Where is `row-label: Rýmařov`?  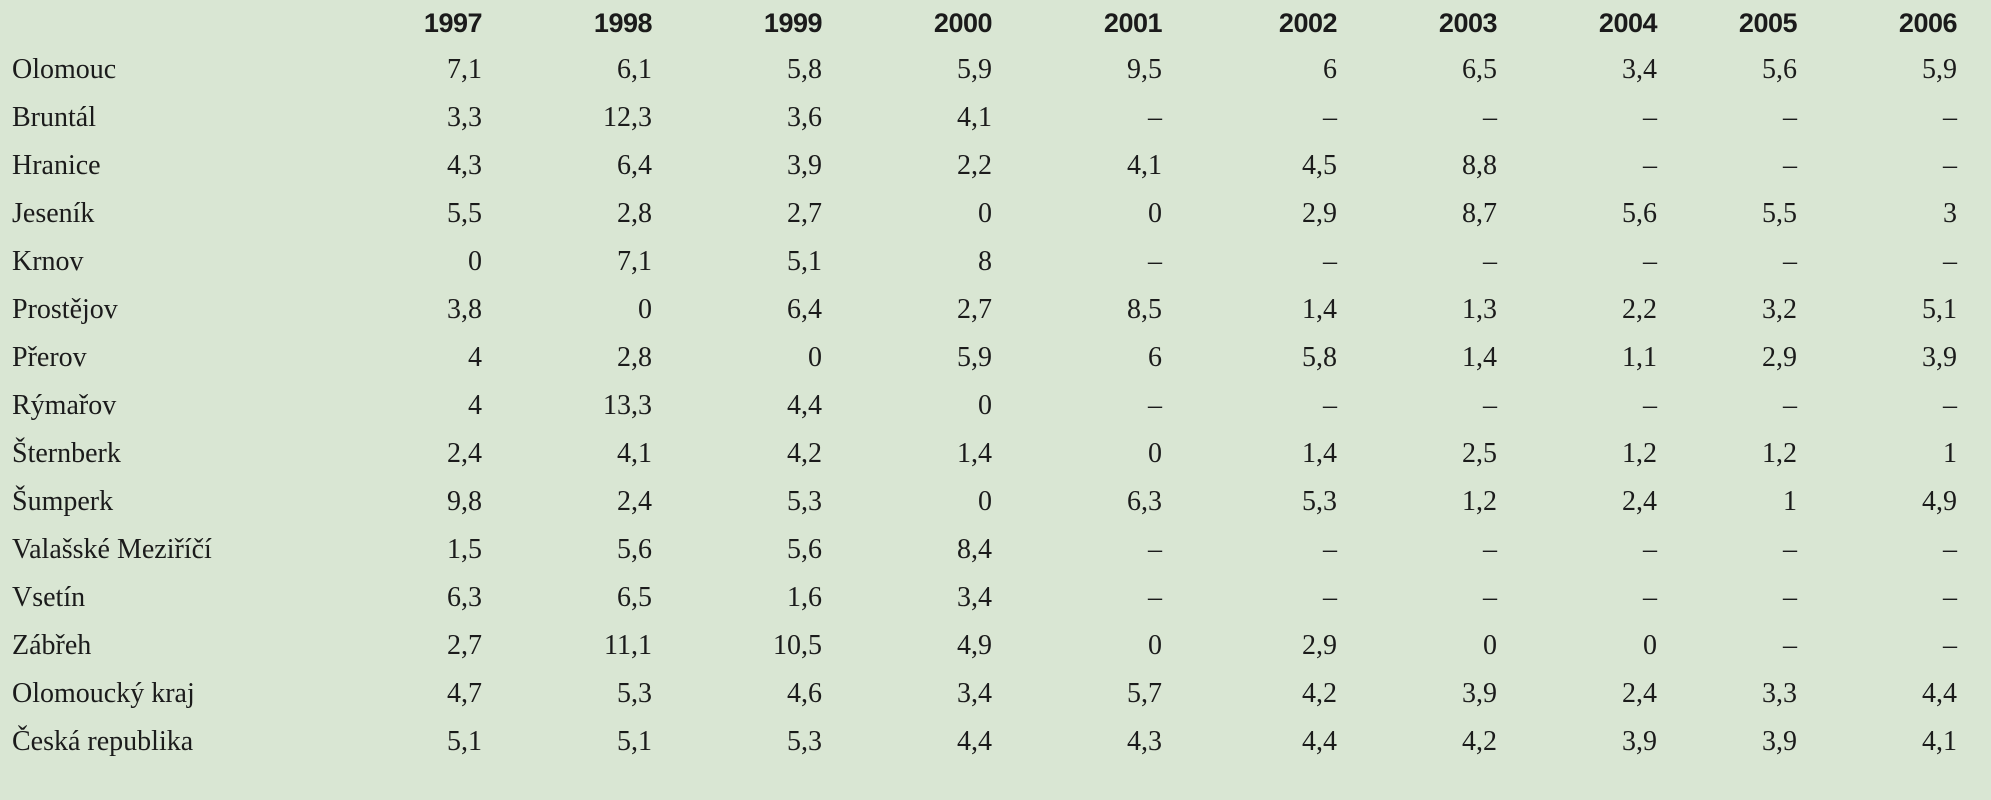 row-label: Rýmařov is located at coordinates (64, 405).